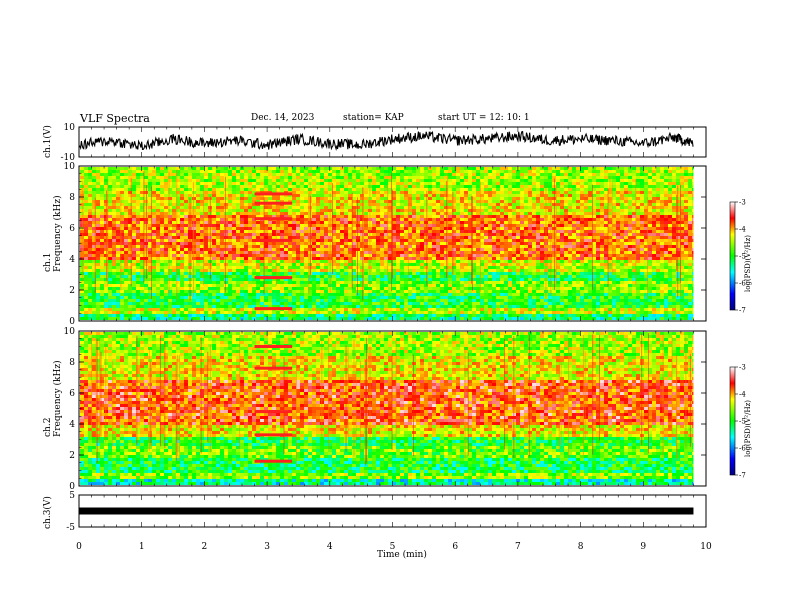 The height and width of the screenshot is (612, 792). Describe the element at coordinates (732, 421) in the screenshot. I see `ch2-colorbar` at that location.